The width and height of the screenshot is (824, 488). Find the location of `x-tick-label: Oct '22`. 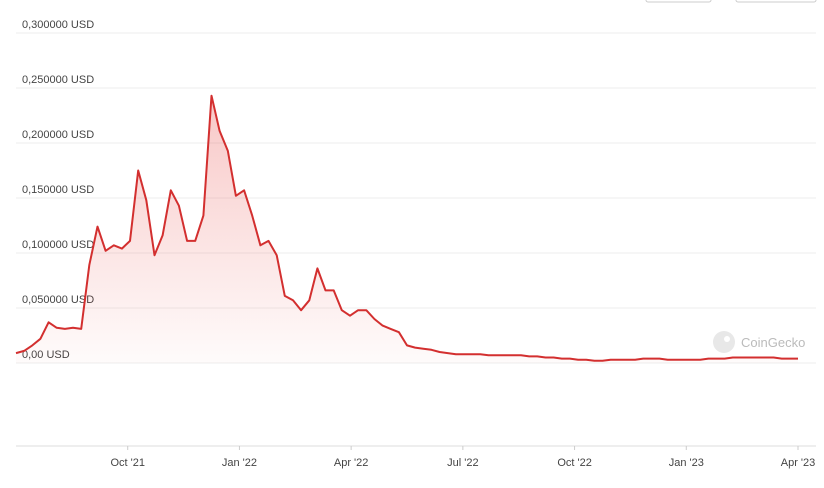

x-tick-label: Oct '22 is located at coordinates (574, 463).